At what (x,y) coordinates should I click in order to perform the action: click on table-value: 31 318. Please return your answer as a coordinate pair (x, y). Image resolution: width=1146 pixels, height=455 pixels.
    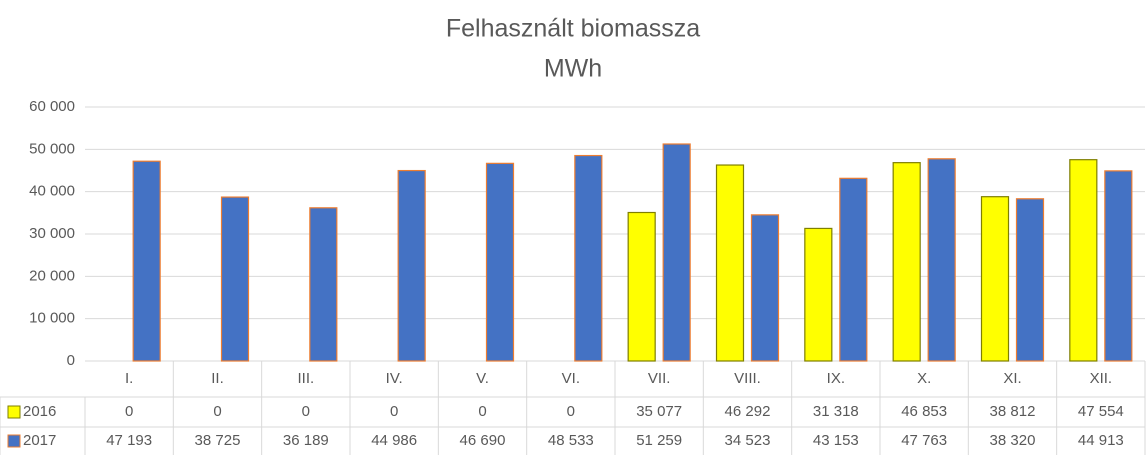
    Looking at the image, I should click on (836, 411).